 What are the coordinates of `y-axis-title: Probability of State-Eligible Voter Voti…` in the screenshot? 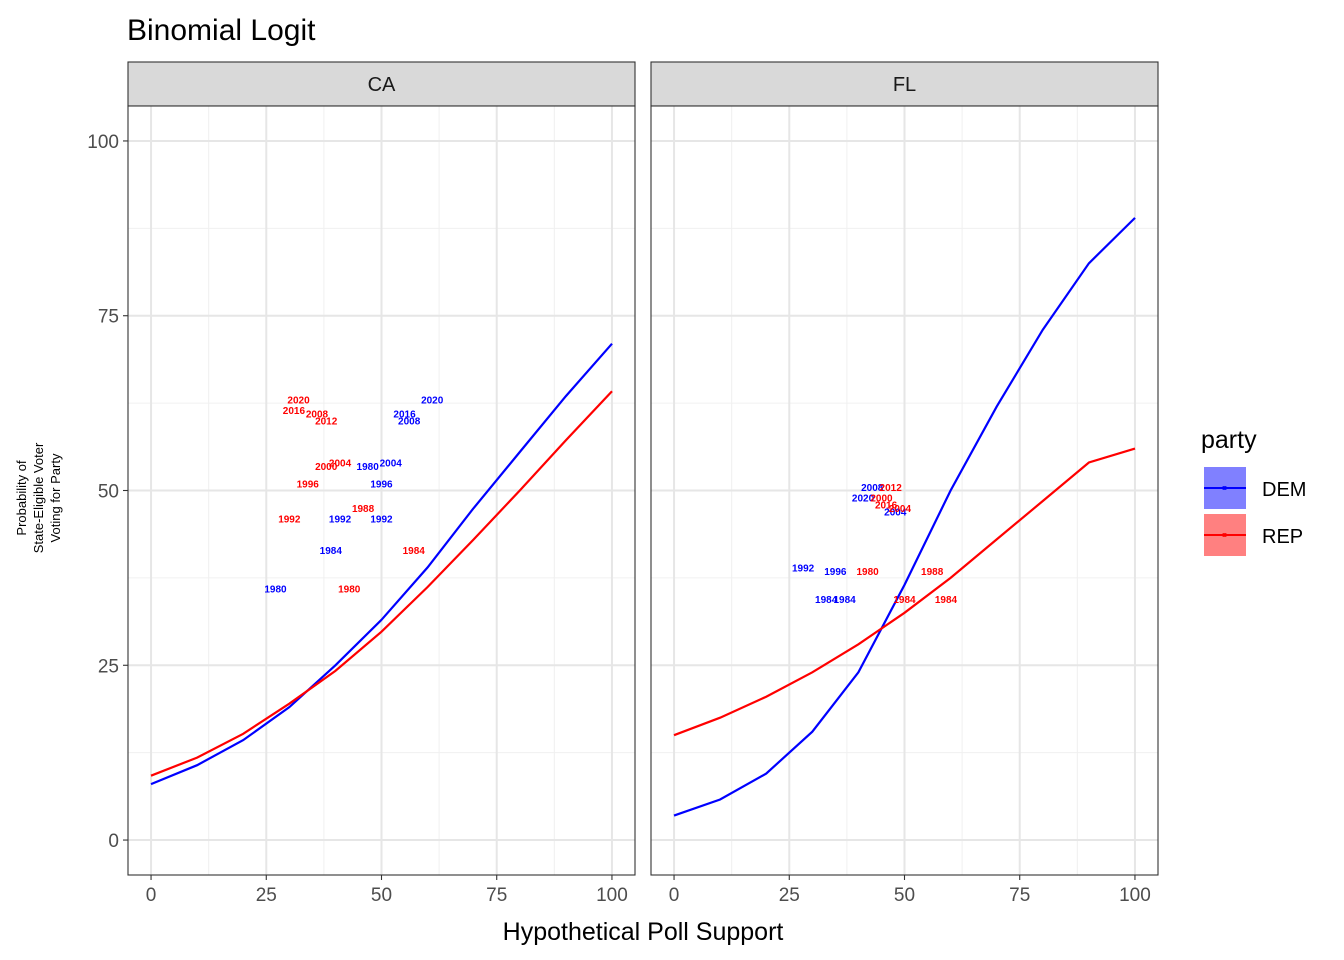 It's located at (38, 497).